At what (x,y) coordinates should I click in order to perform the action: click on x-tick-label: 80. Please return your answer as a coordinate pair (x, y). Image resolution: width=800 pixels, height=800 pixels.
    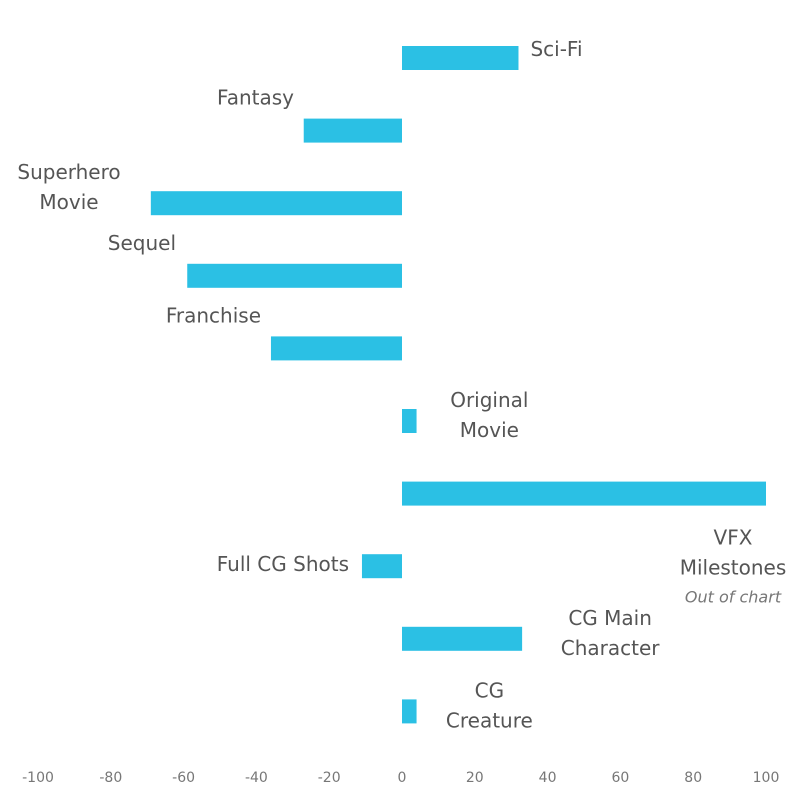
    Looking at the image, I should click on (693, 778).